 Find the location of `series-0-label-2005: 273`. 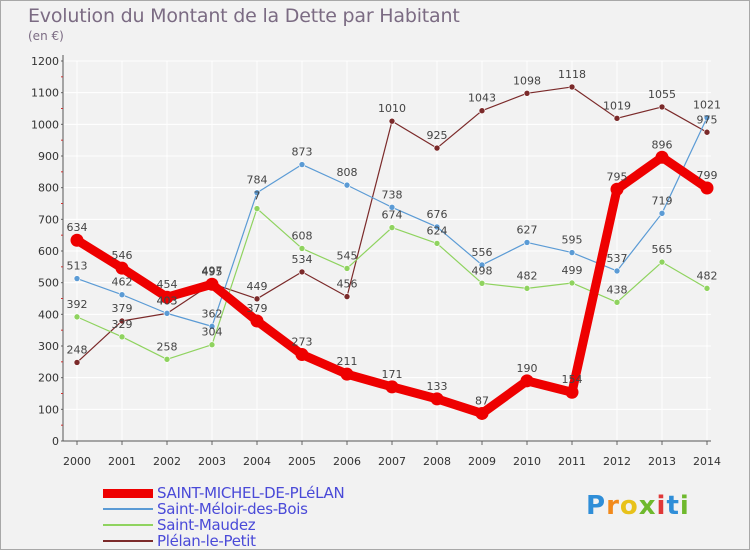

series-0-label-2005: 273 is located at coordinates (302, 342).